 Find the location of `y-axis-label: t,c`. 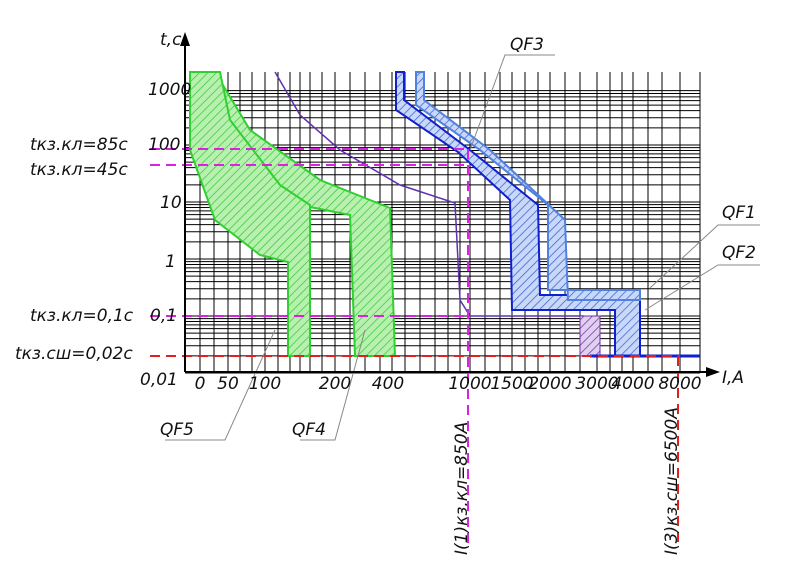

y-axis-label: t,c is located at coordinates (171, 40).